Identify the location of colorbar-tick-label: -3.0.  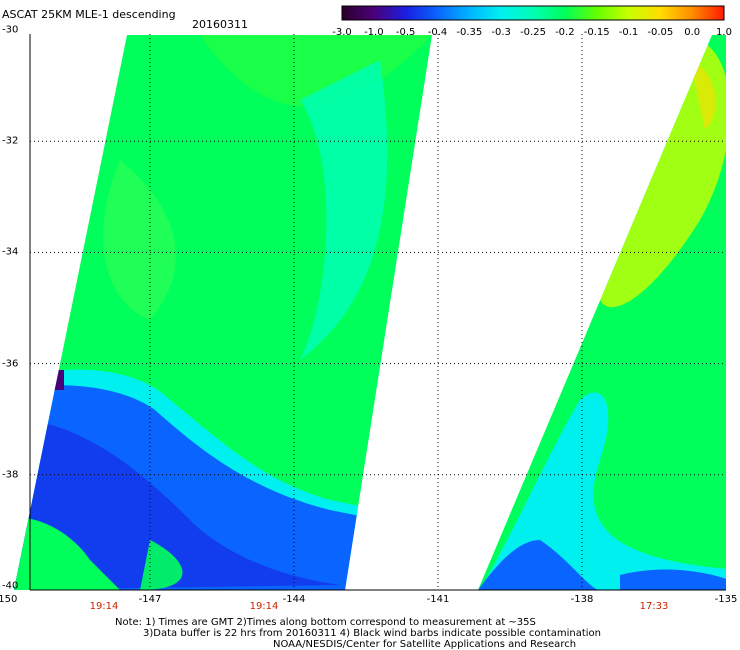
(342, 32).